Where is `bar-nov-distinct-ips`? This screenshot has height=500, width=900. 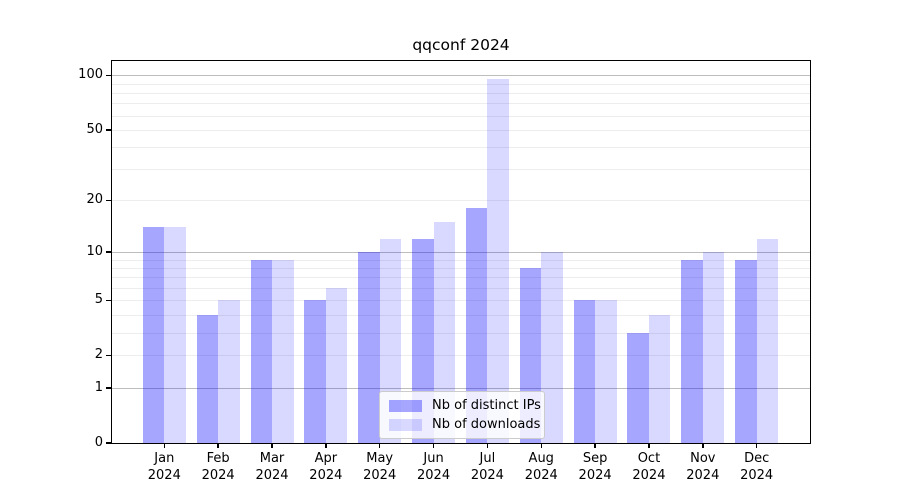 bar-nov-distinct-ips is located at coordinates (692, 351).